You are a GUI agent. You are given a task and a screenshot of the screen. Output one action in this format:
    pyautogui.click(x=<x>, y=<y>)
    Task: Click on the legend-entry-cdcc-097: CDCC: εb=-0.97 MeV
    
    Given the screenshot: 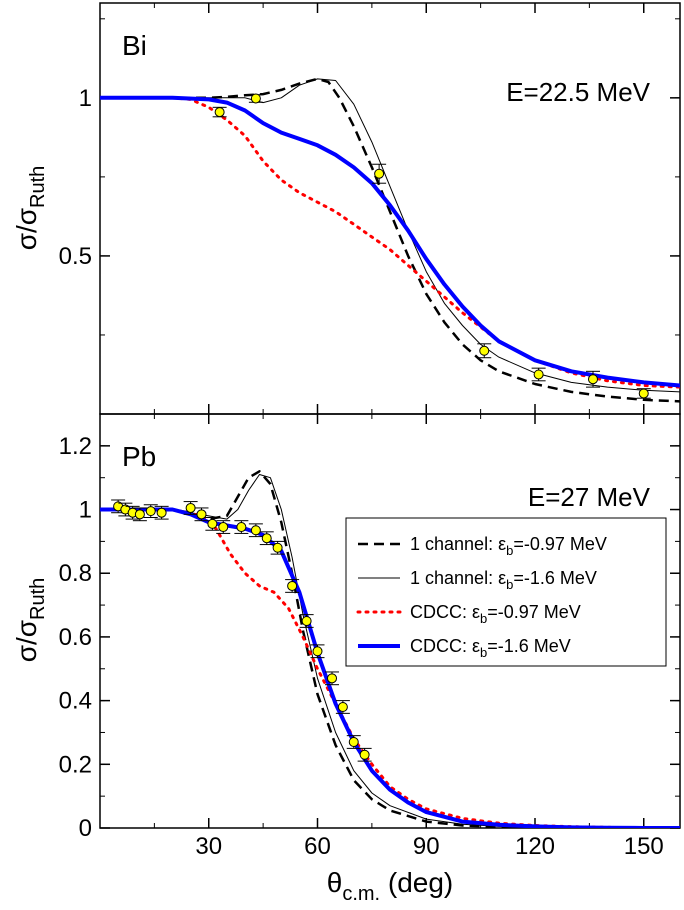 What is the action you would take?
    pyautogui.click(x=468, y=614)
    